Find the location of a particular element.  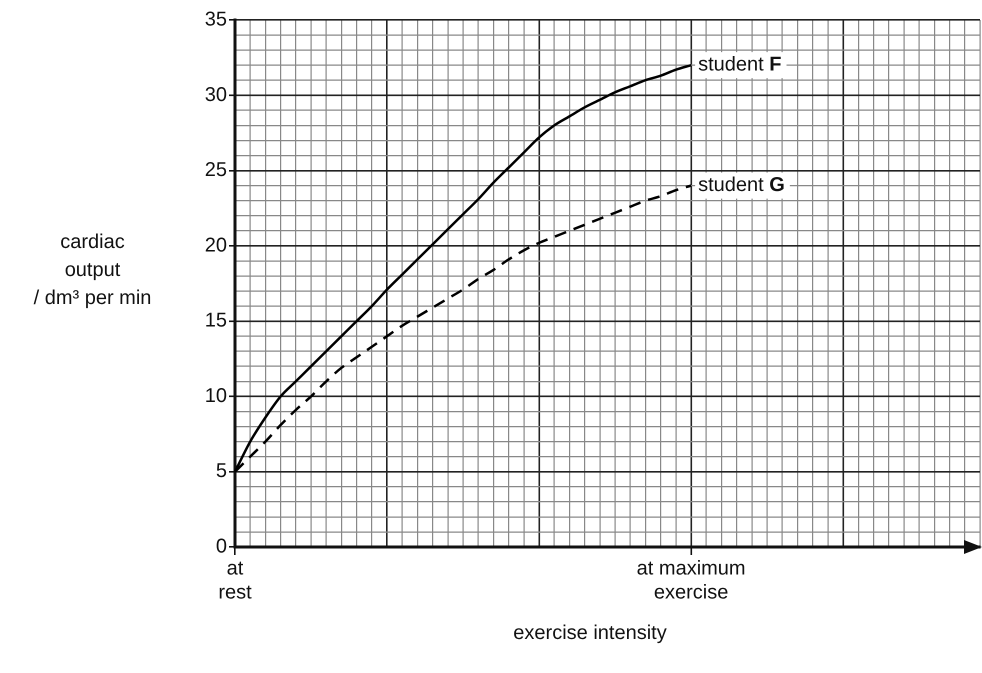

series-label: student F is located at coordinates (740, 65).